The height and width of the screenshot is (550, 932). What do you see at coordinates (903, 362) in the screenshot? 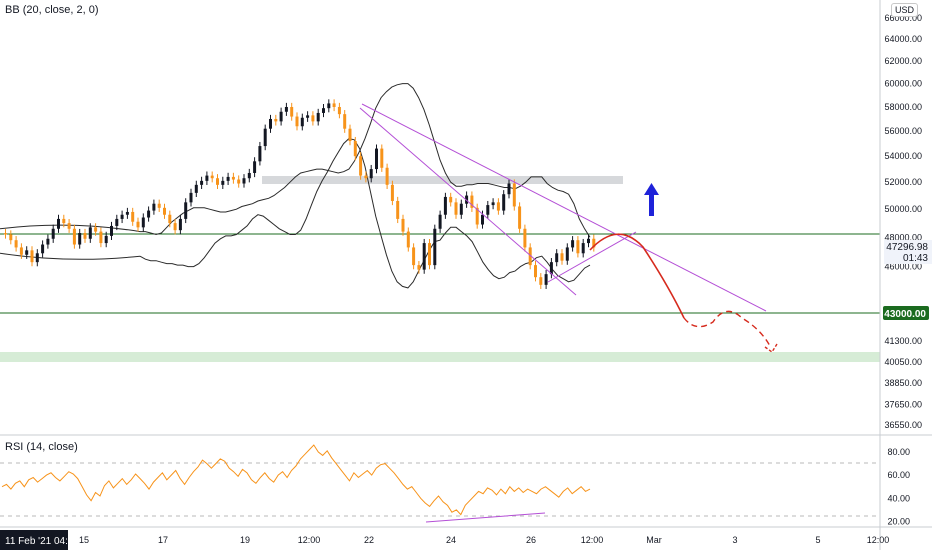
I see `price-tick-label: 40050.00` at bounding box center [903, 362].